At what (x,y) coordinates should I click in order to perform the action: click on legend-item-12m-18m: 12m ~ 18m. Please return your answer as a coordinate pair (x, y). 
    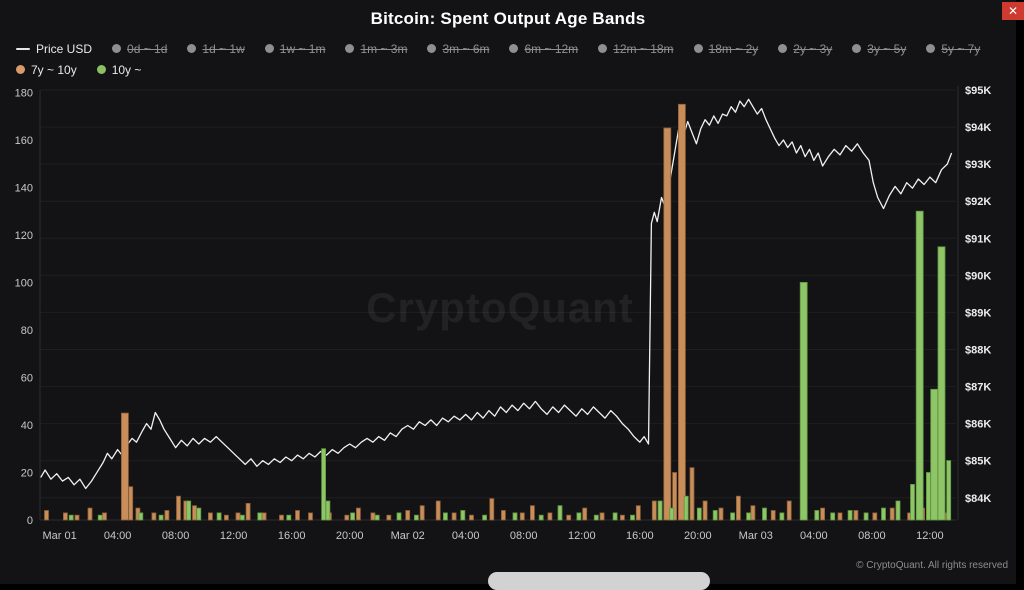
    Looking at the image, I should click on (635, 49).